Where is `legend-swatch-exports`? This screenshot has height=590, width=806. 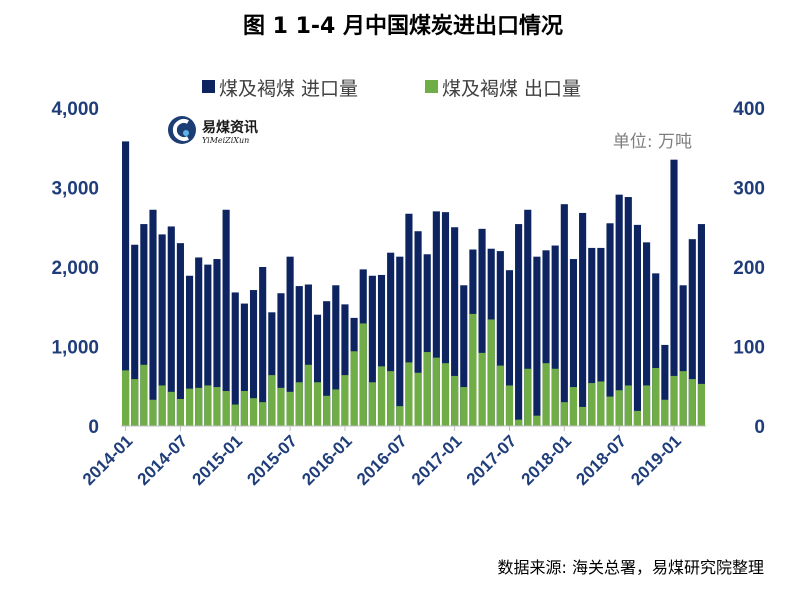 legend-swatch-exports is located at coordinates (431, 86).